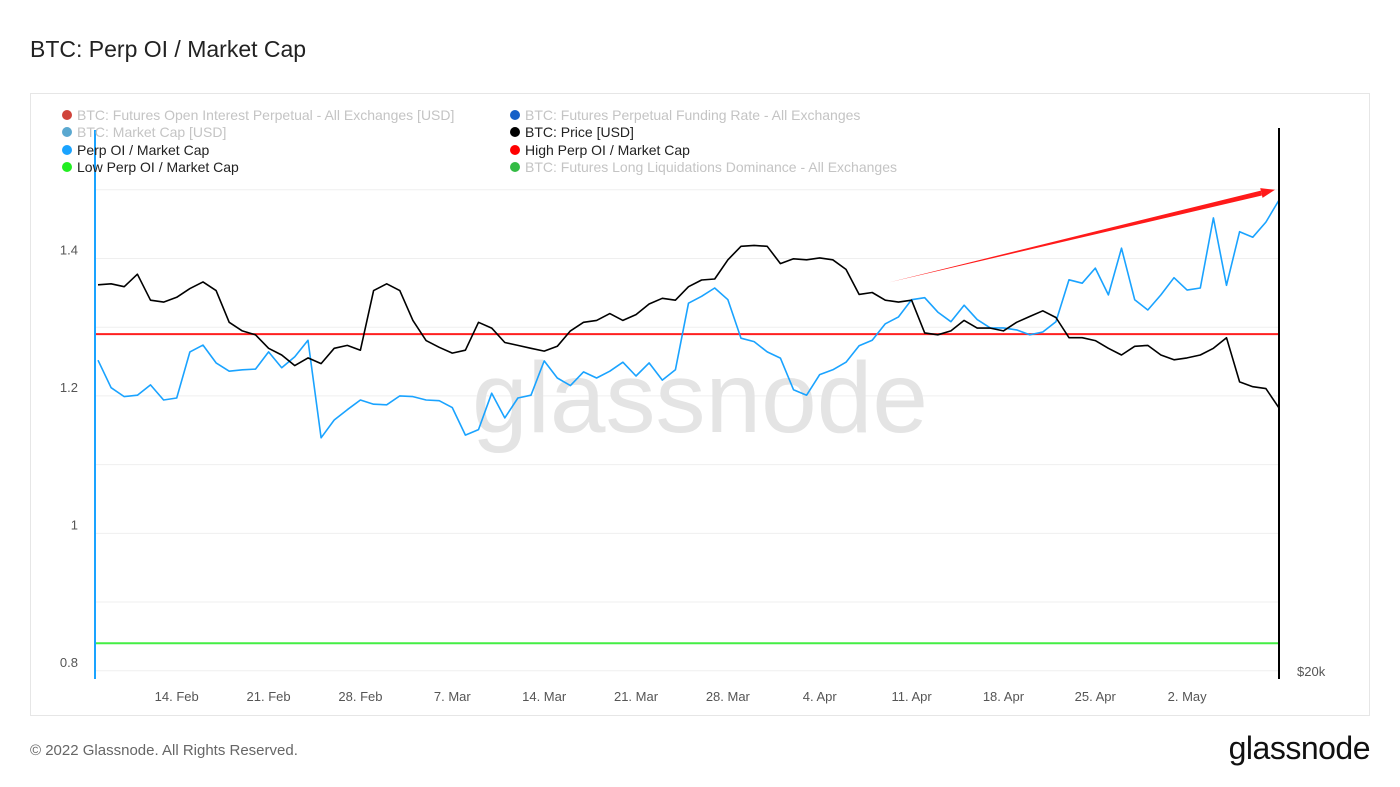  Describe the element at coordinates (1299, 748) in the screenshot. I see `glassnode-logo: glassnode` at that location.